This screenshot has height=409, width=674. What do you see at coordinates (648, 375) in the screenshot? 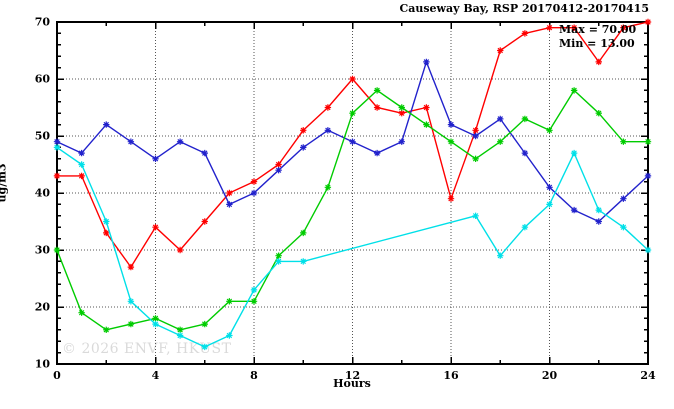
I see `x-tick-label: 24` at bounding box center [648, 375].